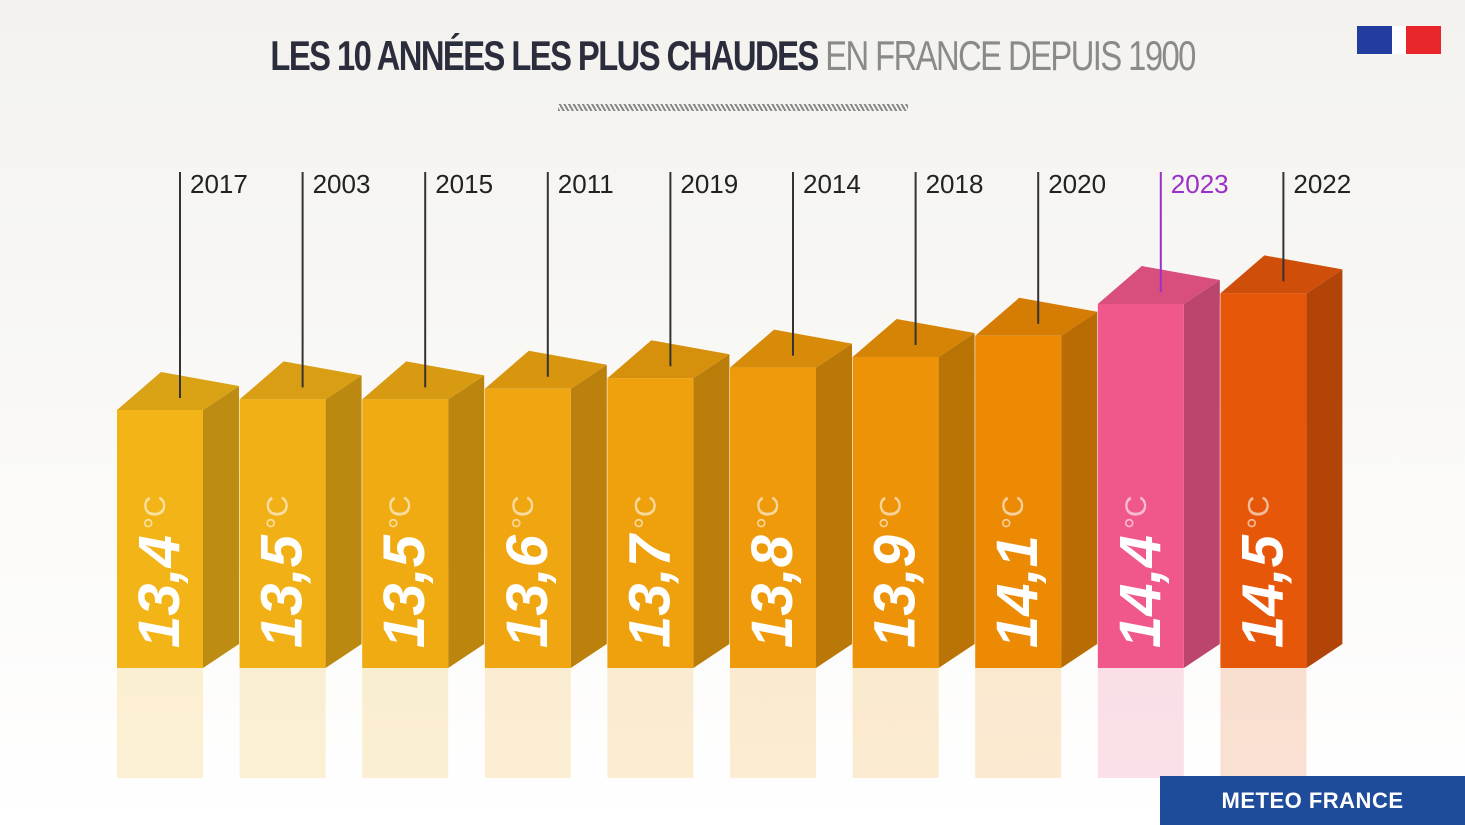 Image resolution: width=1465 pixels, height=825 pixels. I want to click on year-label: 2015, so click(464, 184).